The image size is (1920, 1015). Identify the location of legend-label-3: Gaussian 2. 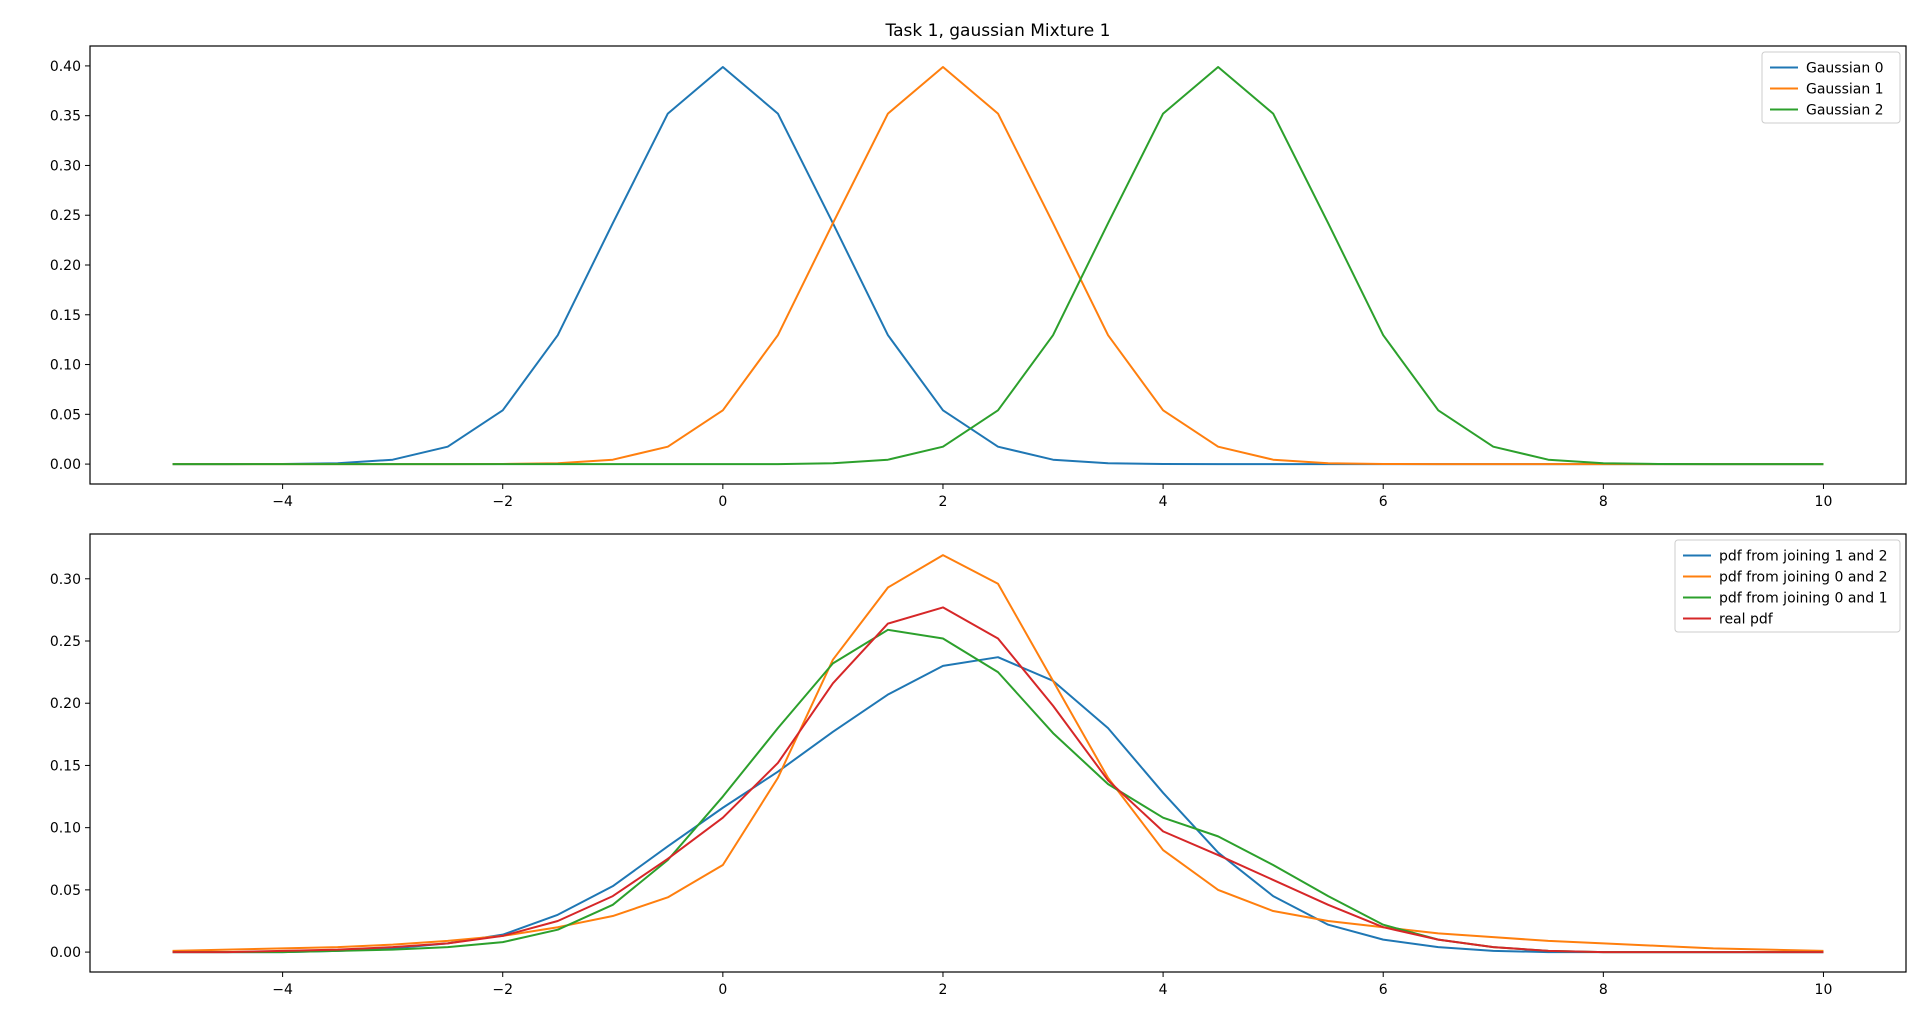
(1845, 111).